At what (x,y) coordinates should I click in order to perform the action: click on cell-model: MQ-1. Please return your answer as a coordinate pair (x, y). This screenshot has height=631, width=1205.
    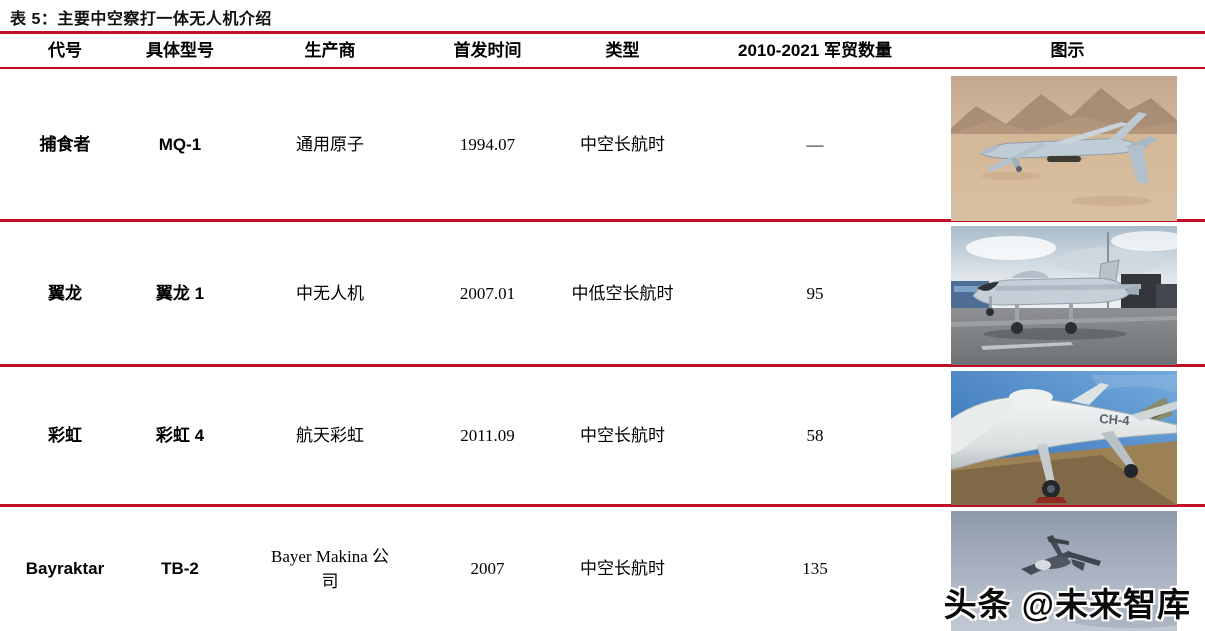
    Looking at the image, I should click on (180, 145).